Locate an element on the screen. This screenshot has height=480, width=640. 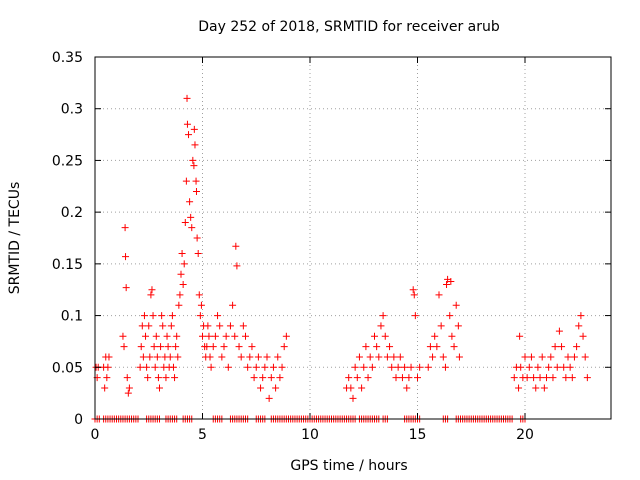
y-tick-label: 0.05 is located at coordinates (67, 368).